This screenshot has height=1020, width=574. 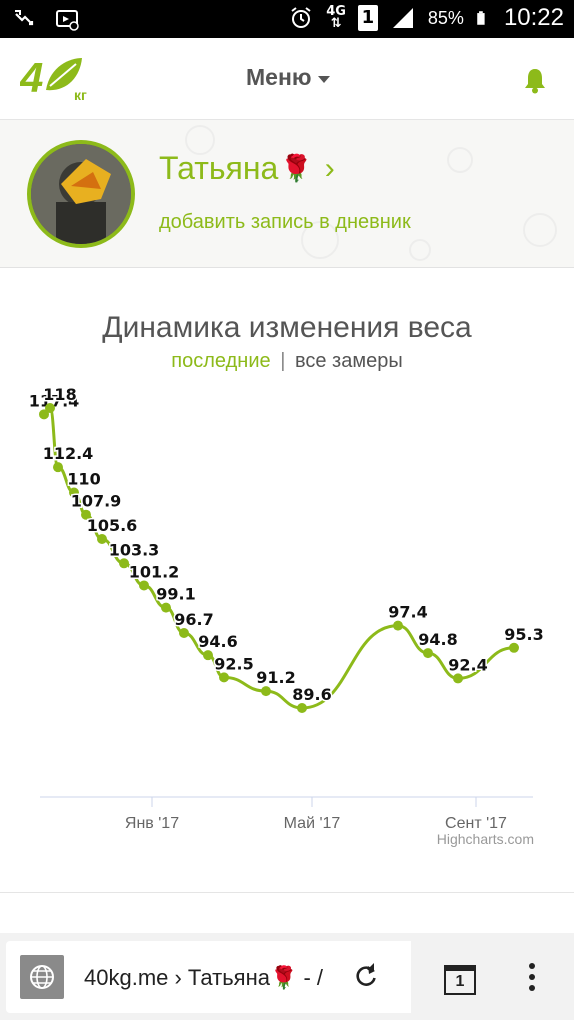 What do you see at coordinates (437, 639) in the screenshot?
I see `data-label: 94.8` at bounding box center [437, 639].